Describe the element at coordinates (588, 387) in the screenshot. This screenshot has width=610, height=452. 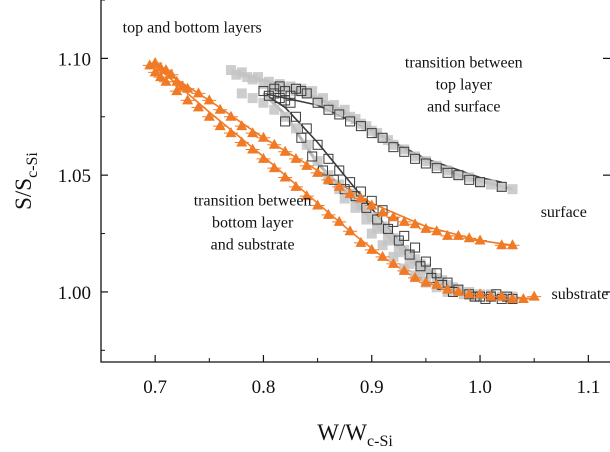
I see `x-tick-label: 1.1` at that location.